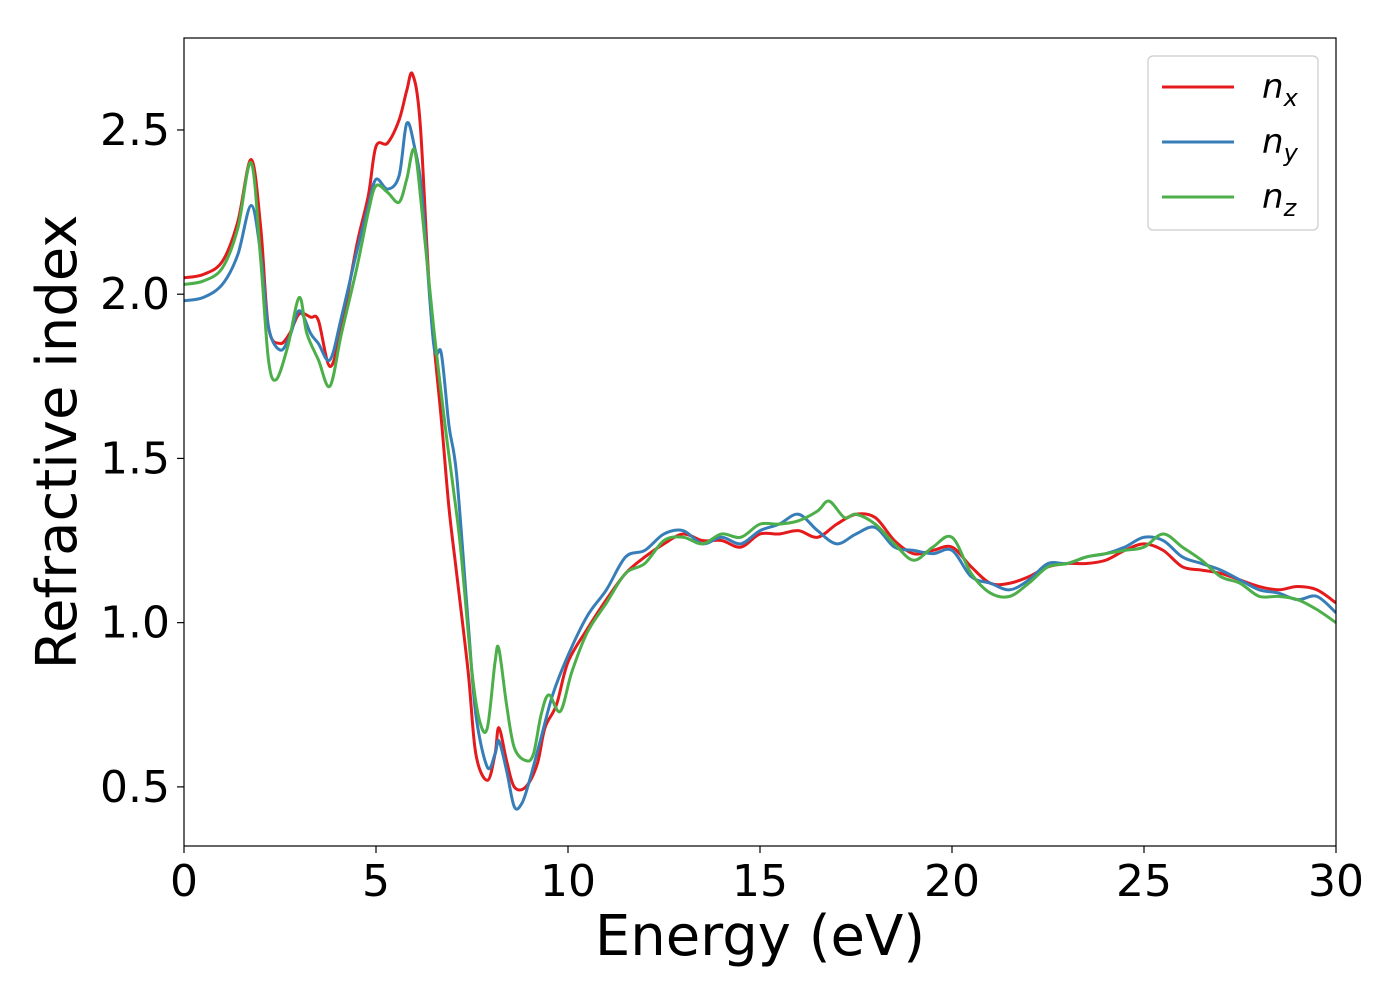  What do you see at coordinates (57, 442) in the screenshot?
I see `y-axis-label: Refractive index` at bounding box center [57, 442].